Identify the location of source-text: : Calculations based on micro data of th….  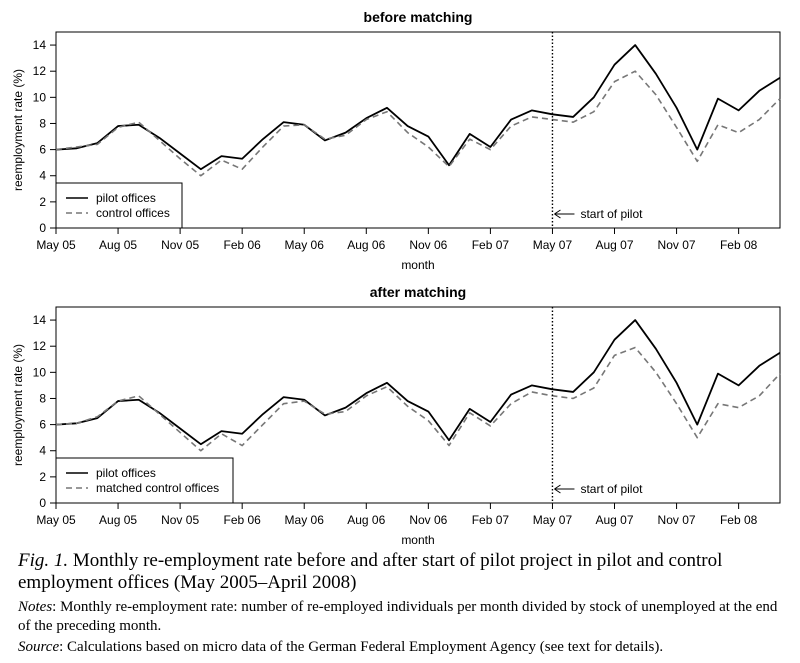
(361, 647).